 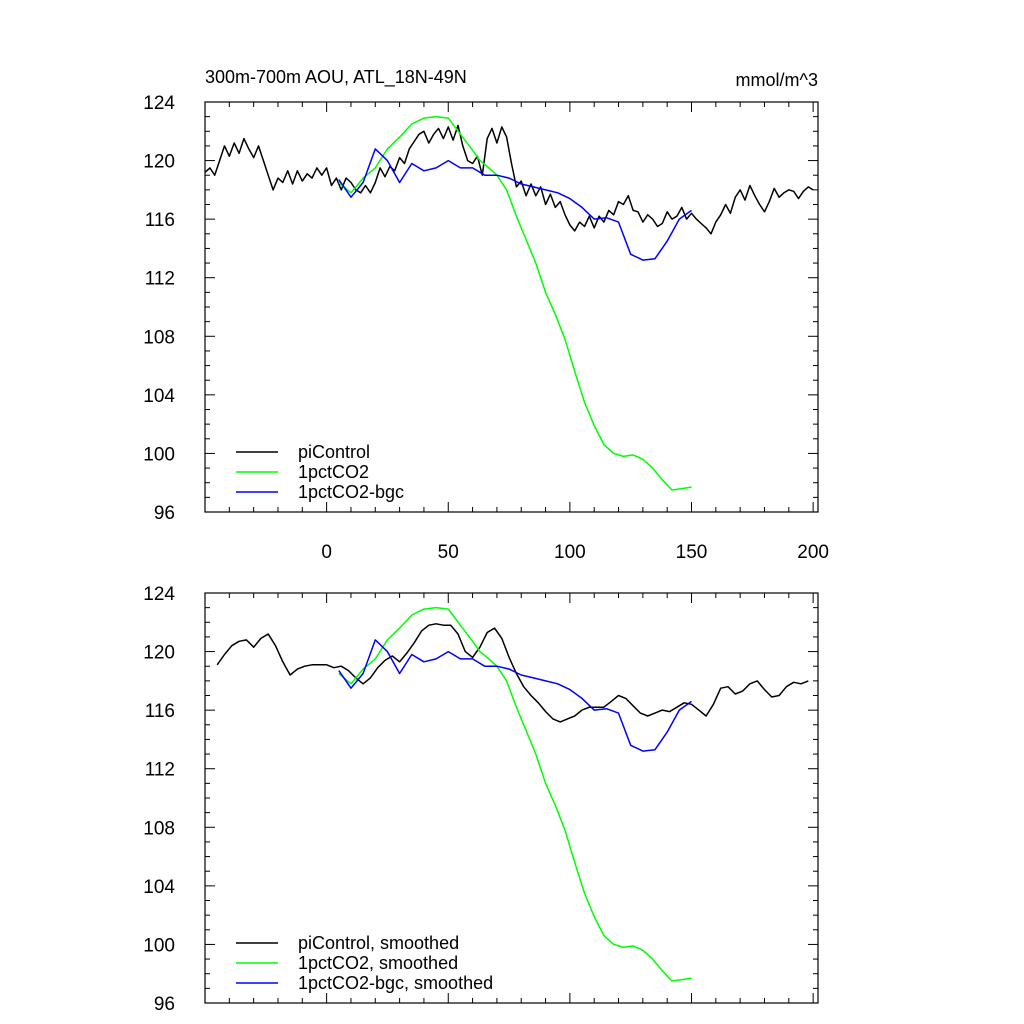 I want to click on x-tick-label: 150, so click(x=692, y=552).